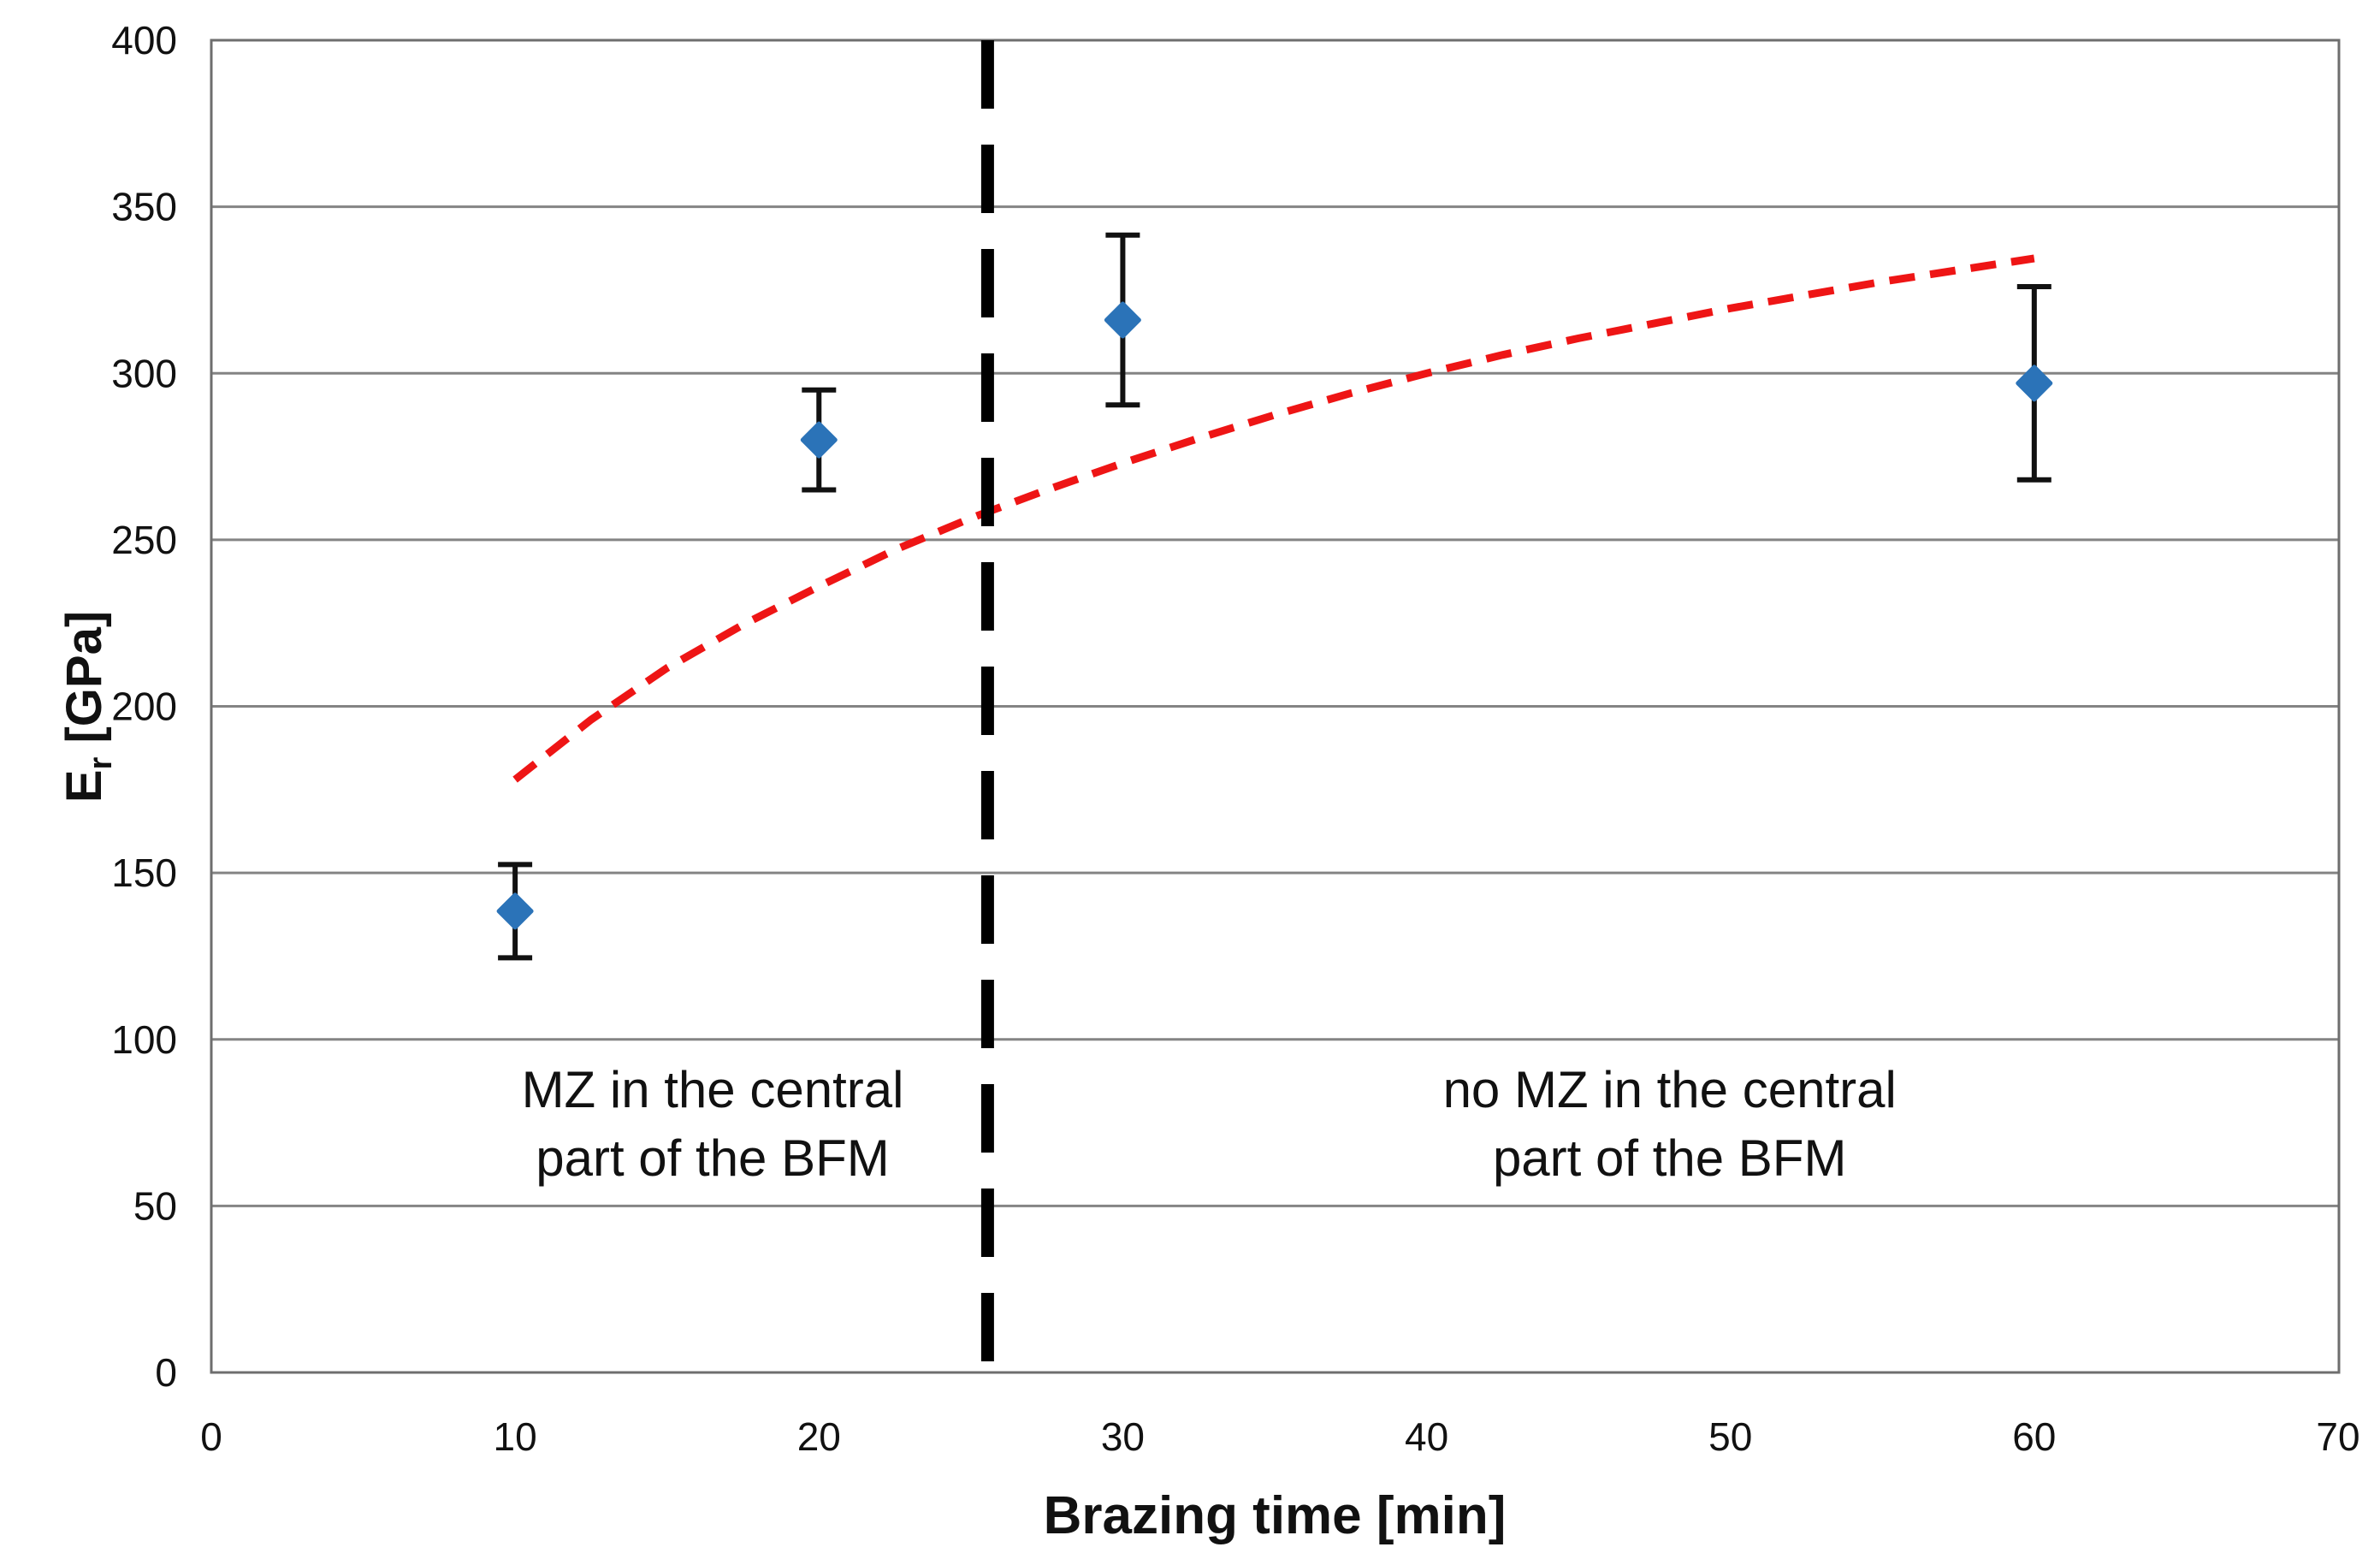 The image size is (2380, 1559). What do you see at coordinates (2338, 1437) in the screenshot?
I see `x-tick-label: 70` at bounding box center [2338, 1437].